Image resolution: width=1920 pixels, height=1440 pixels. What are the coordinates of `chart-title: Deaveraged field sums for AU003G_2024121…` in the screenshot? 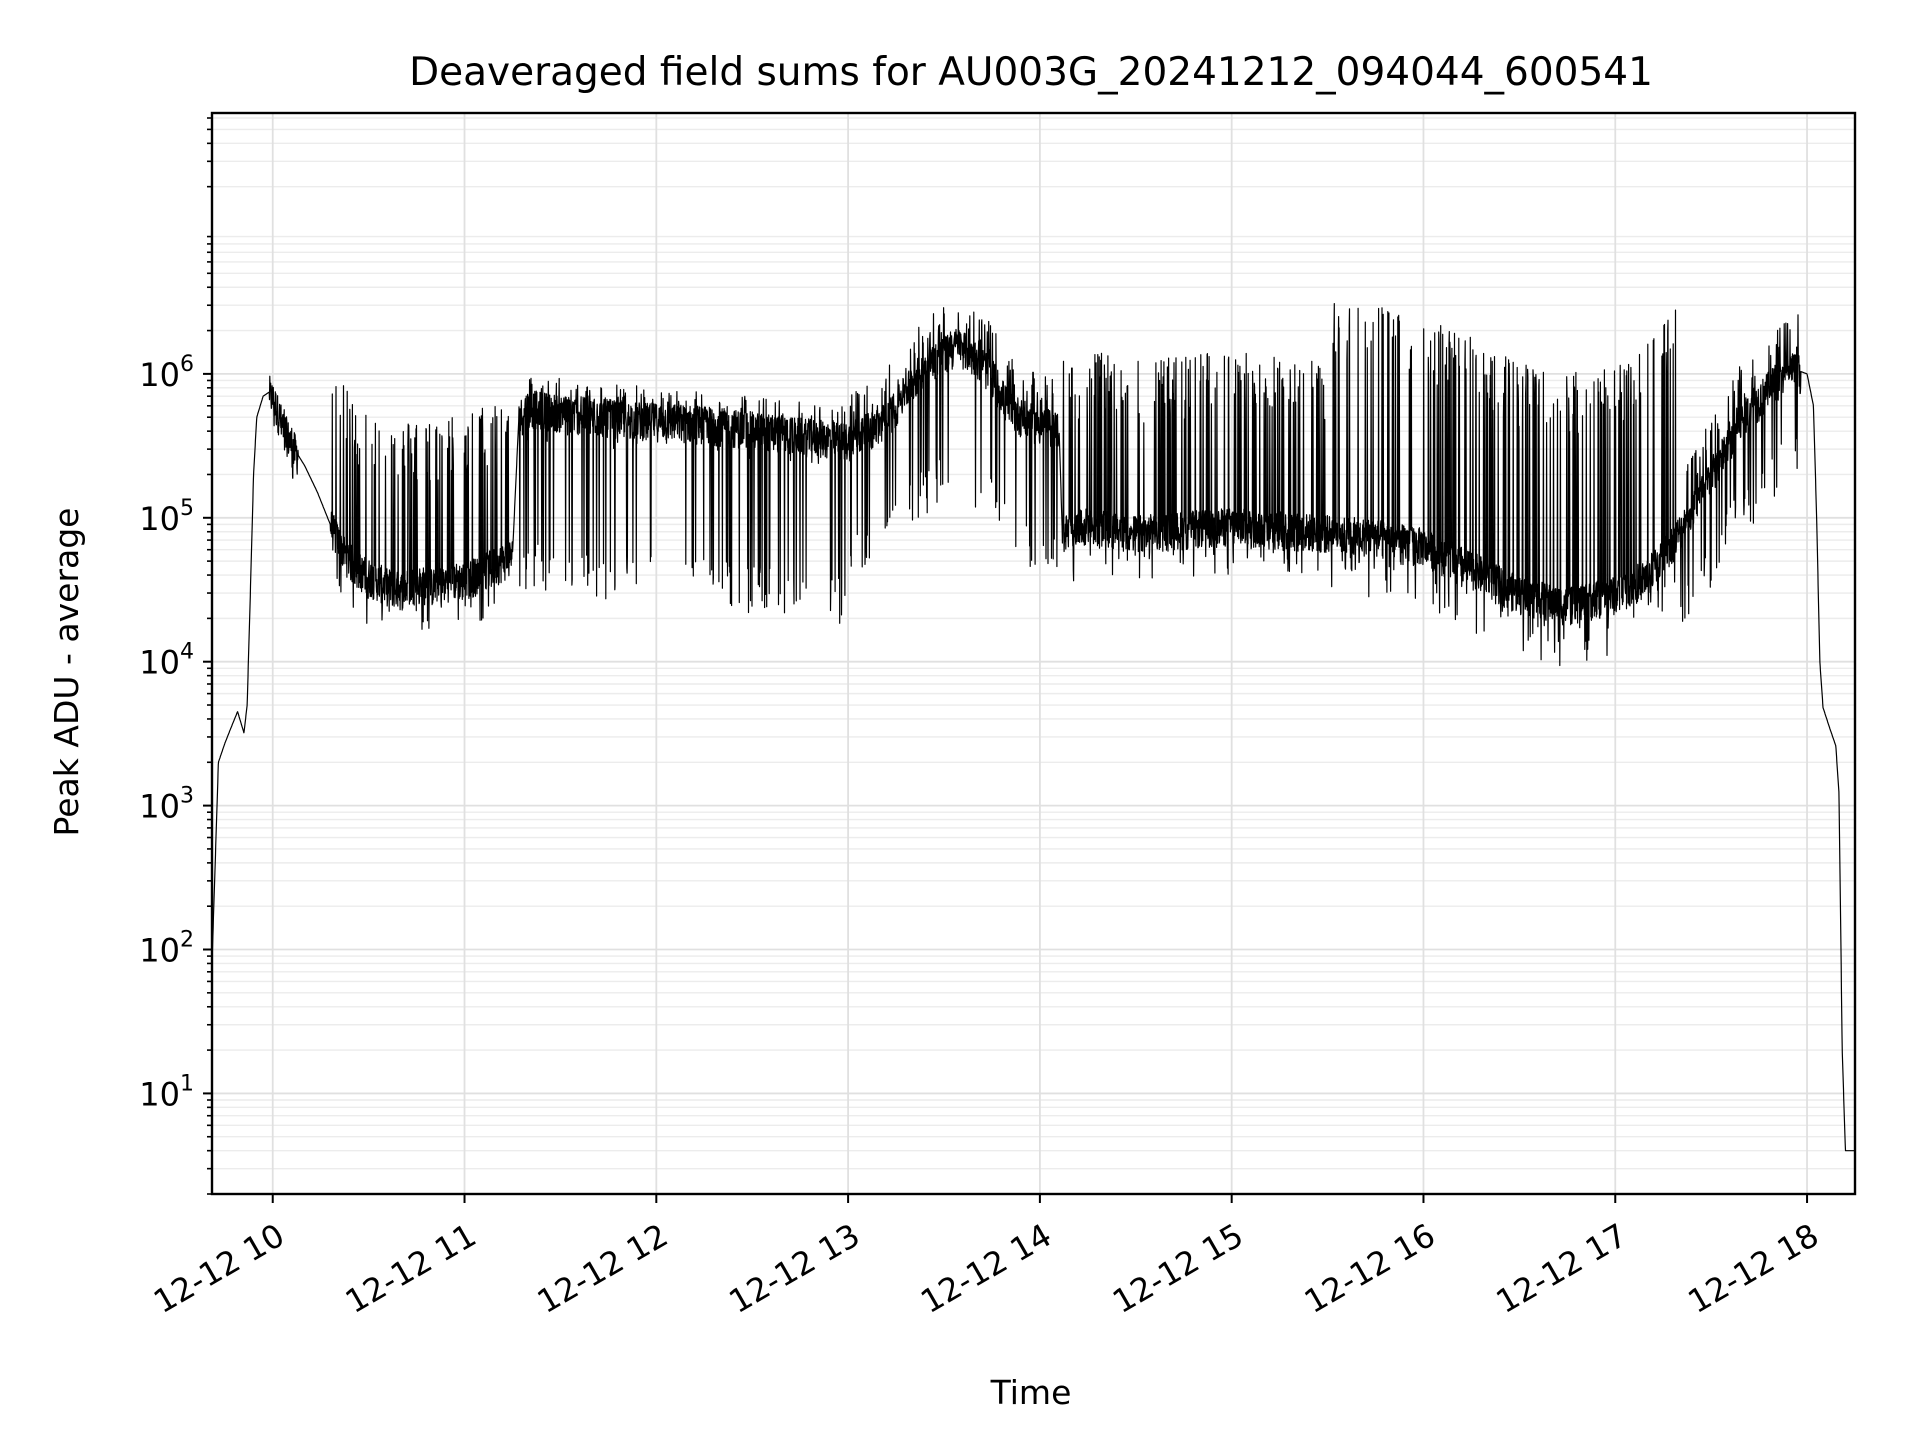 It's located at (1031, 72).